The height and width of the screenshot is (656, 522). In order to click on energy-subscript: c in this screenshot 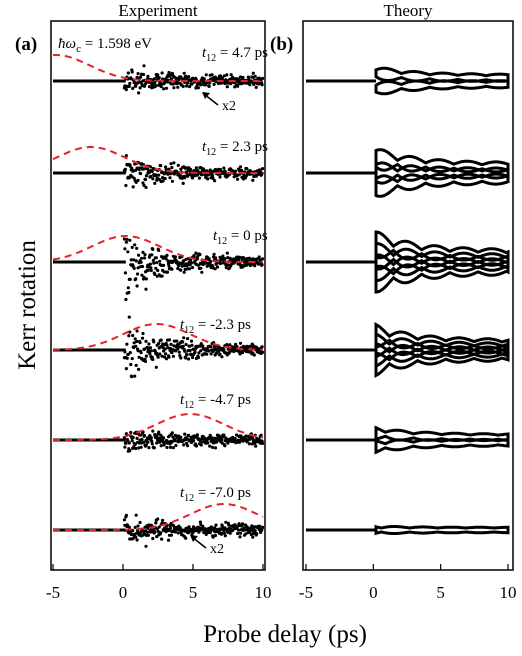, I will do `click(78, 49)`.